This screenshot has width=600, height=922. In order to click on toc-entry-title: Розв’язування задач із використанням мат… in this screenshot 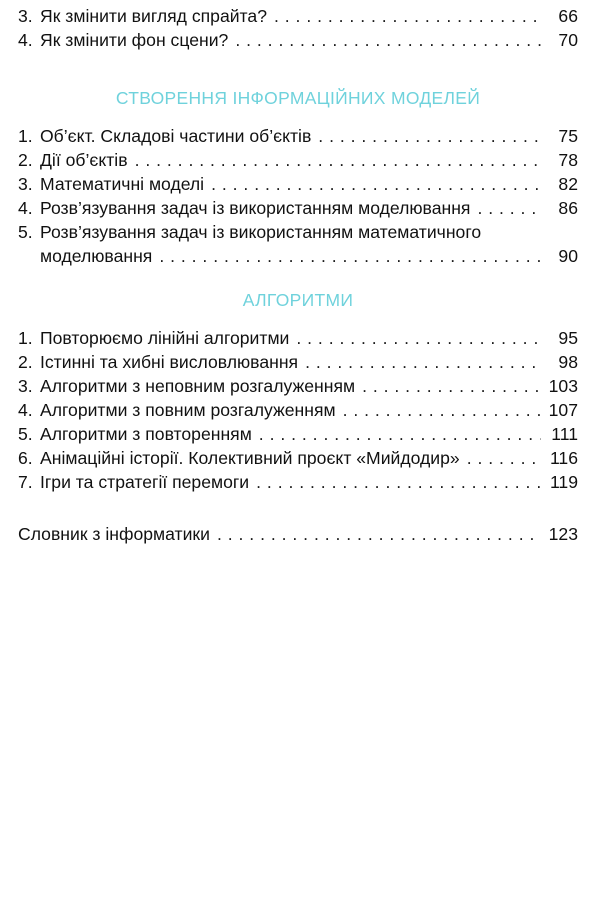, I will do `click(261, 232)`.